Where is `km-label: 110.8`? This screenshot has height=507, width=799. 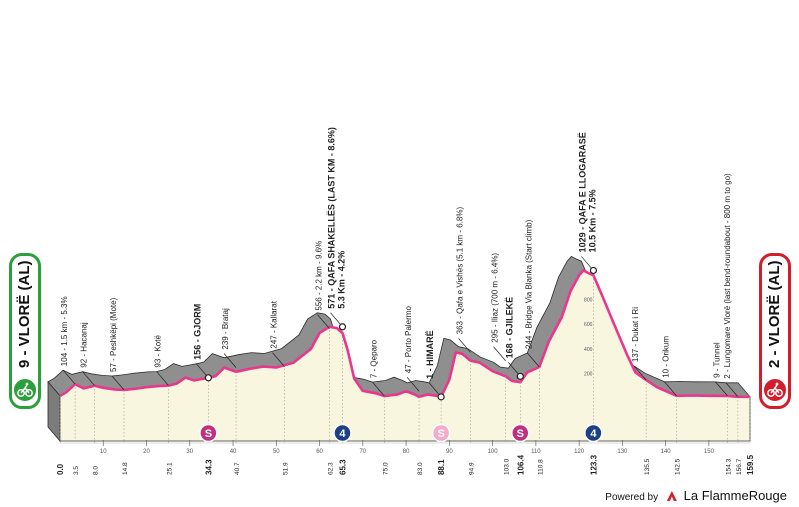 km-label: 110.8 is located at coordinates (540, 467).